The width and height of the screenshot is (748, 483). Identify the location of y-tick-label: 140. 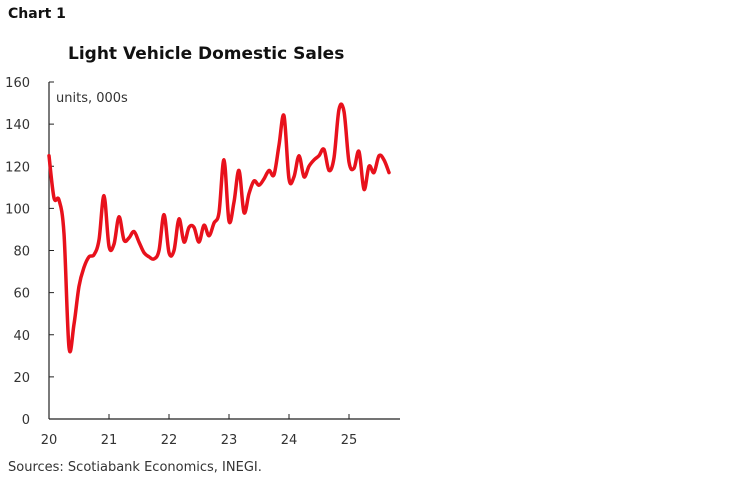
(17, 125).